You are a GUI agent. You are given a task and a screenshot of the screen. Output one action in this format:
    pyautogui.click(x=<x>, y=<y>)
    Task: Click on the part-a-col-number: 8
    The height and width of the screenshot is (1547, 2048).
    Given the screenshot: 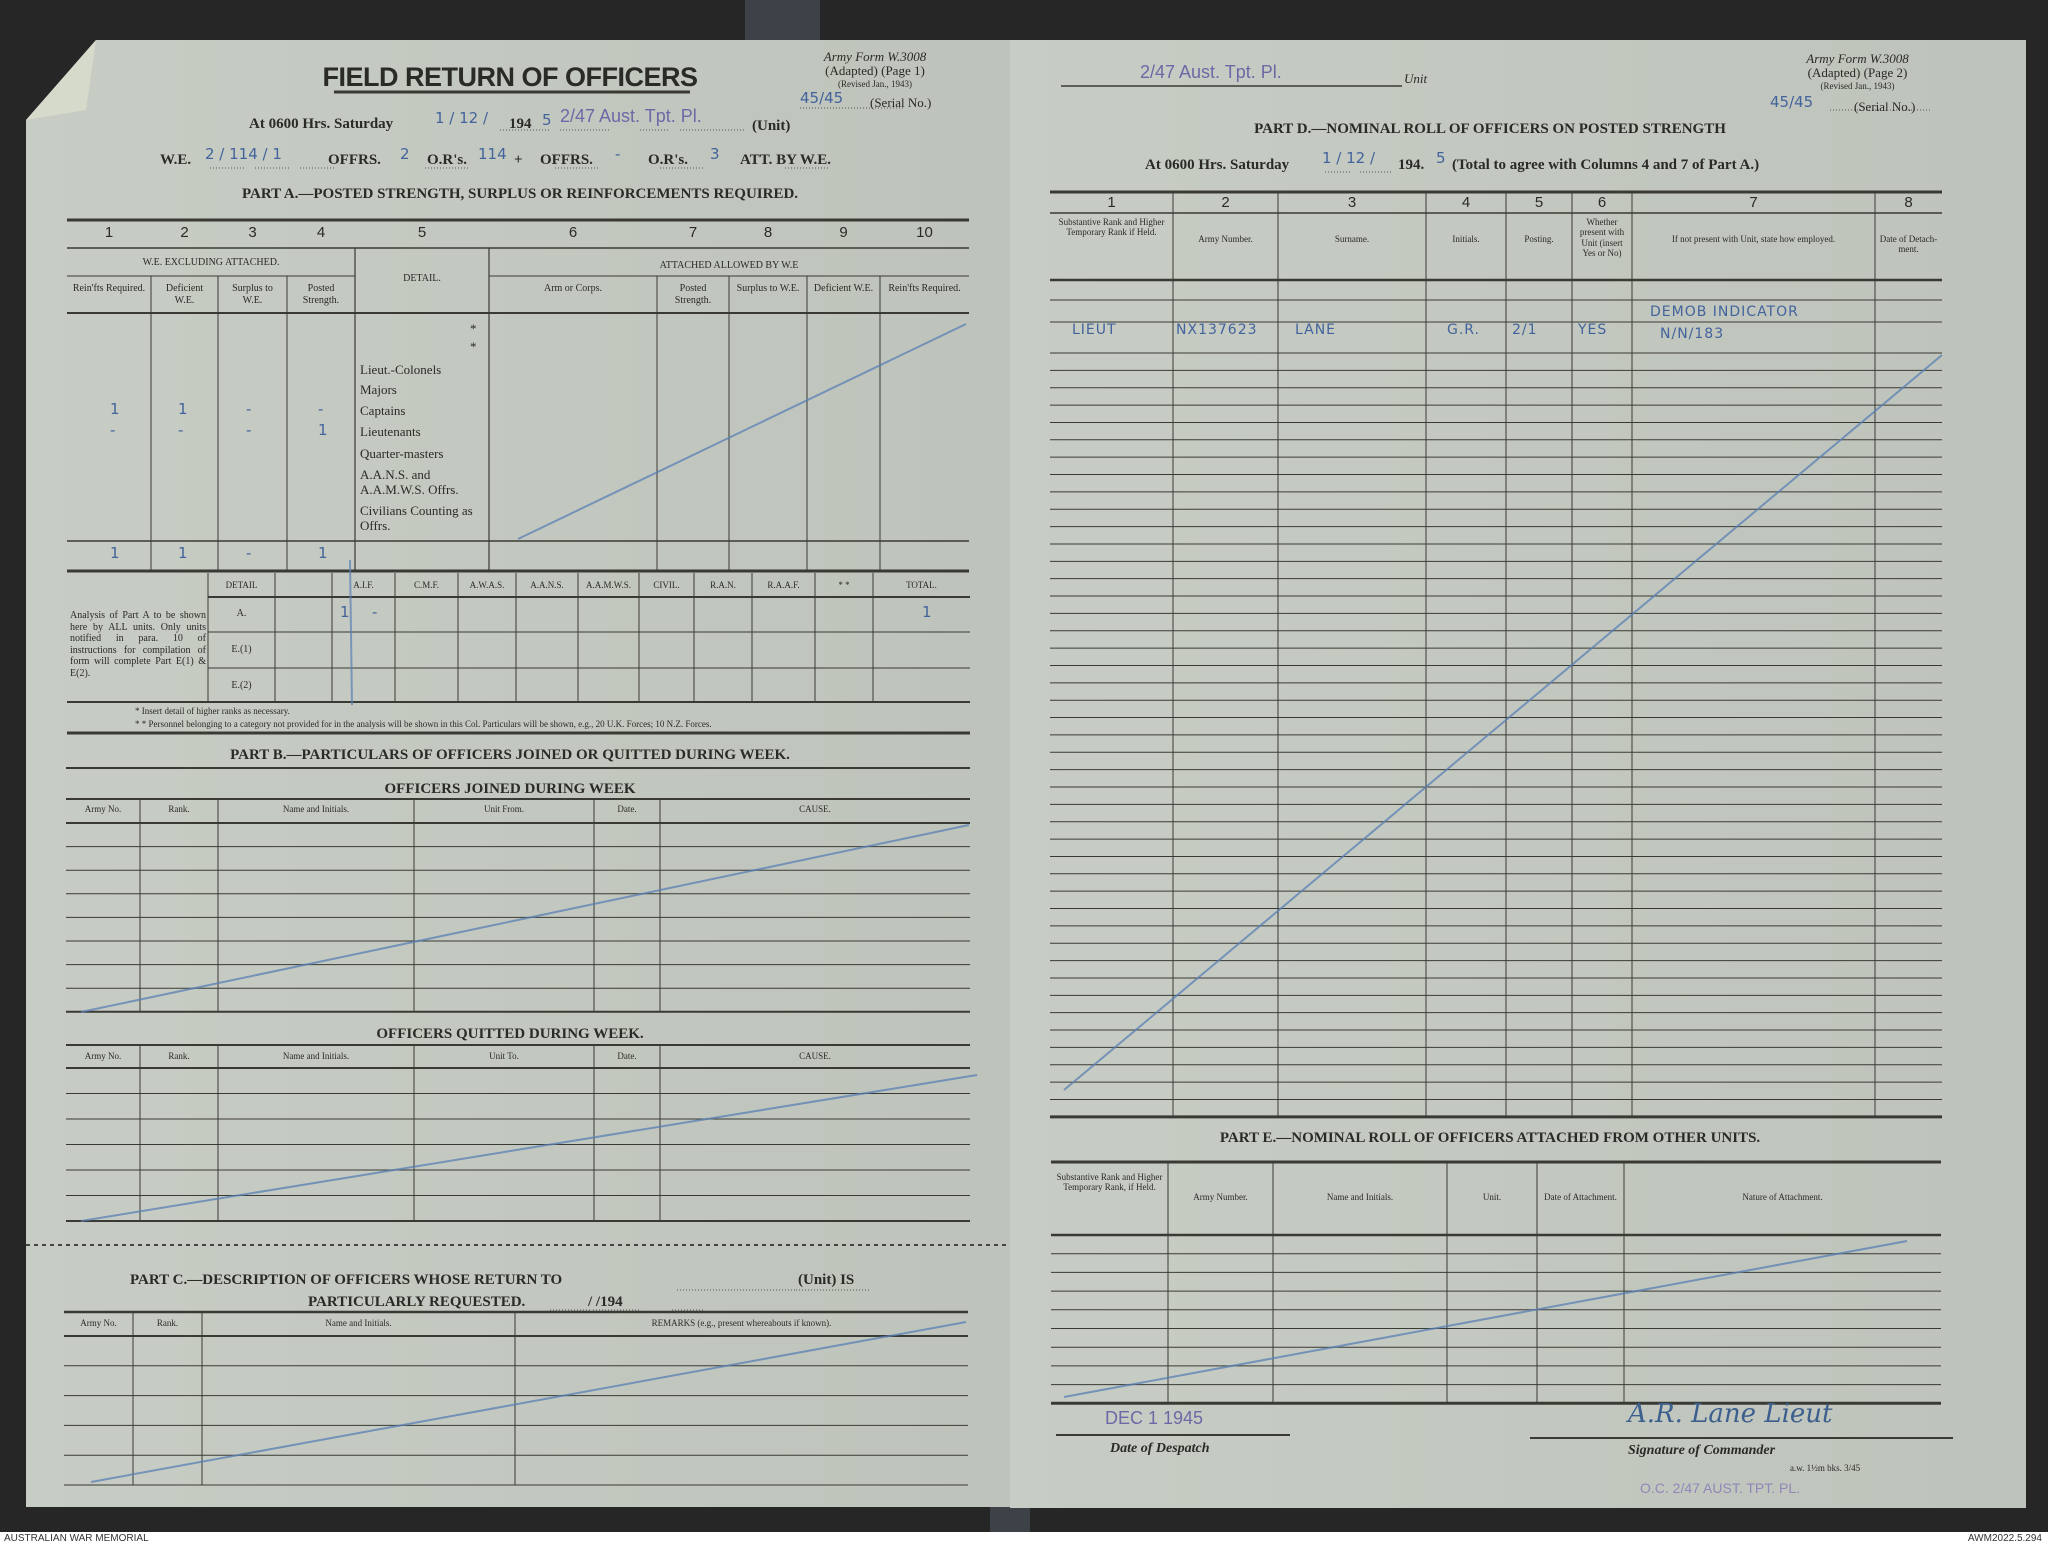 What is the action you would take?
    pyautogui.click(x=768, y=232)
    